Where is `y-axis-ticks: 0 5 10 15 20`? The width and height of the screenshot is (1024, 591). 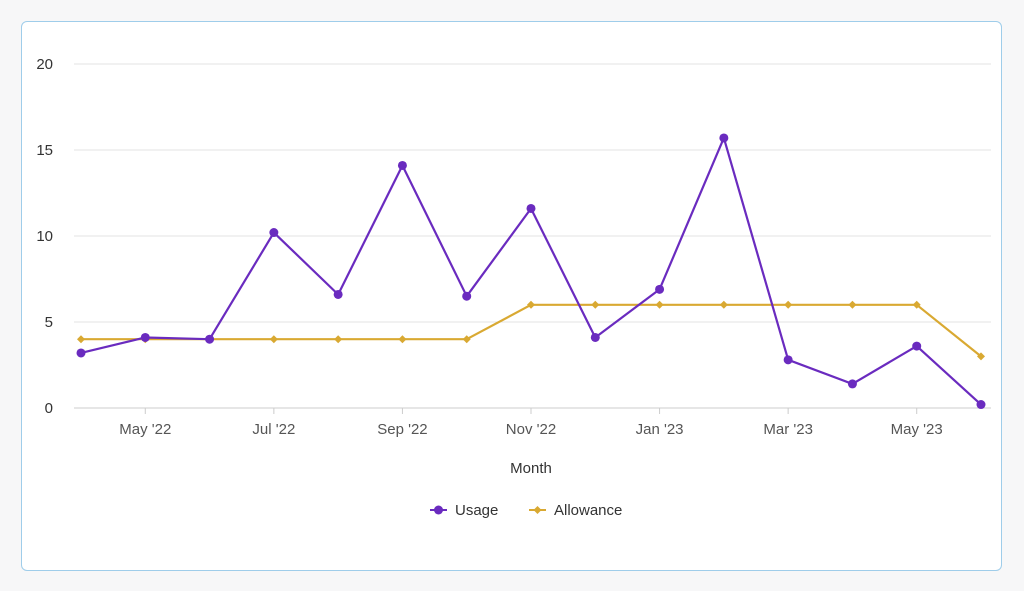
y-axis-ticks: 0 5 10 15 20 is located at coordinates (44, 236).